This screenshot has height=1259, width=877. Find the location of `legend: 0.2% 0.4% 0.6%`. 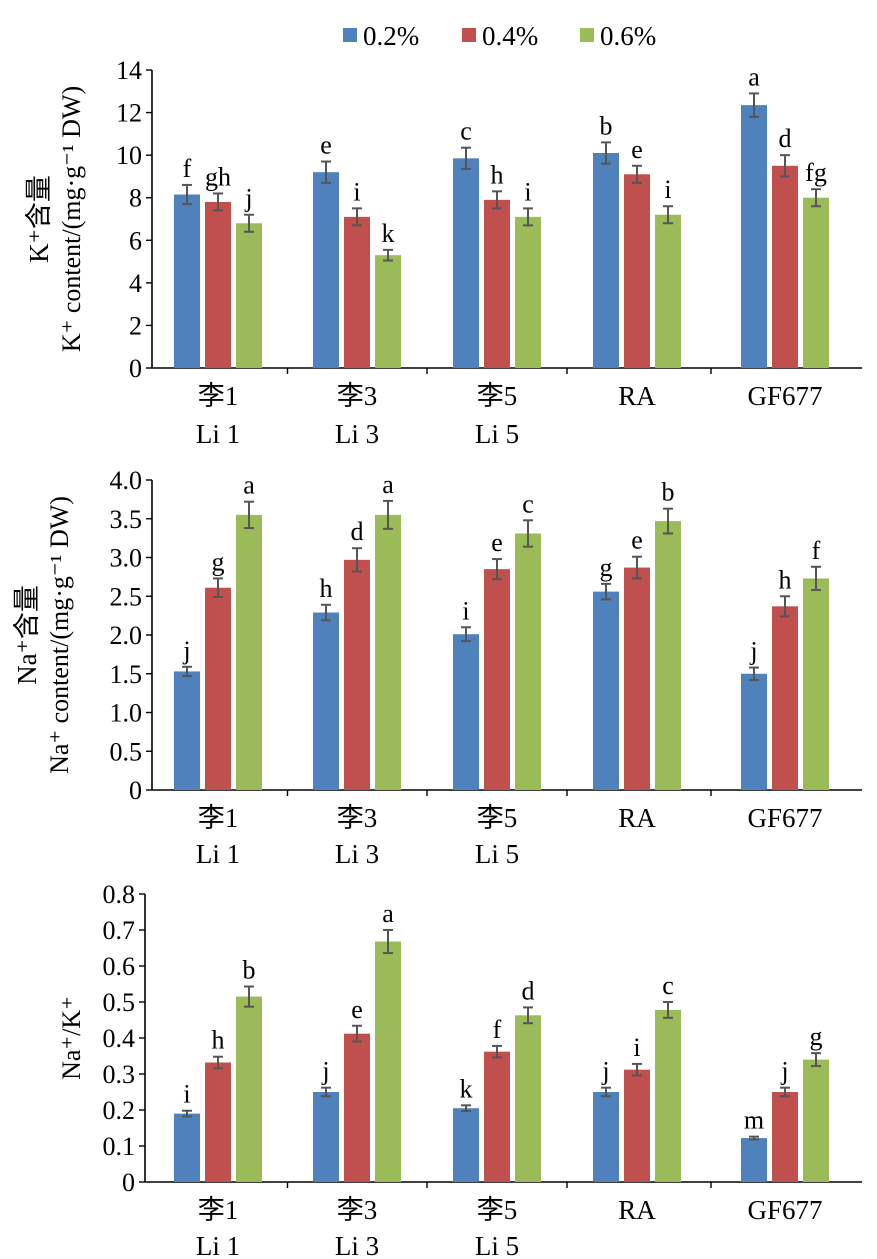

legend: 0.2% 0.4% 0.6% is located at coordinates (499, 36).